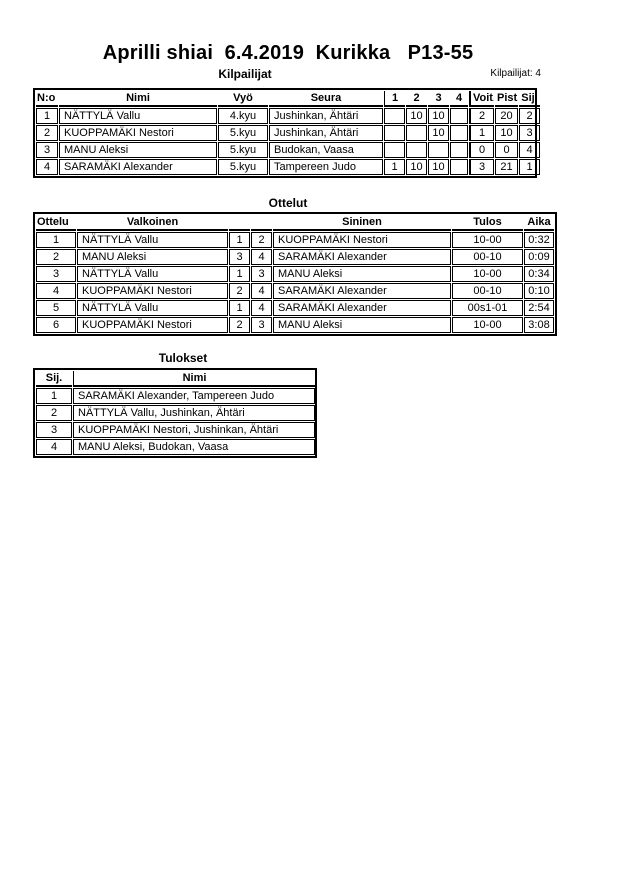 The image size is (630, 891). Describe the element at coordinates (481, 150) in the screenshot. I see `cell-voit: 0` at that location.